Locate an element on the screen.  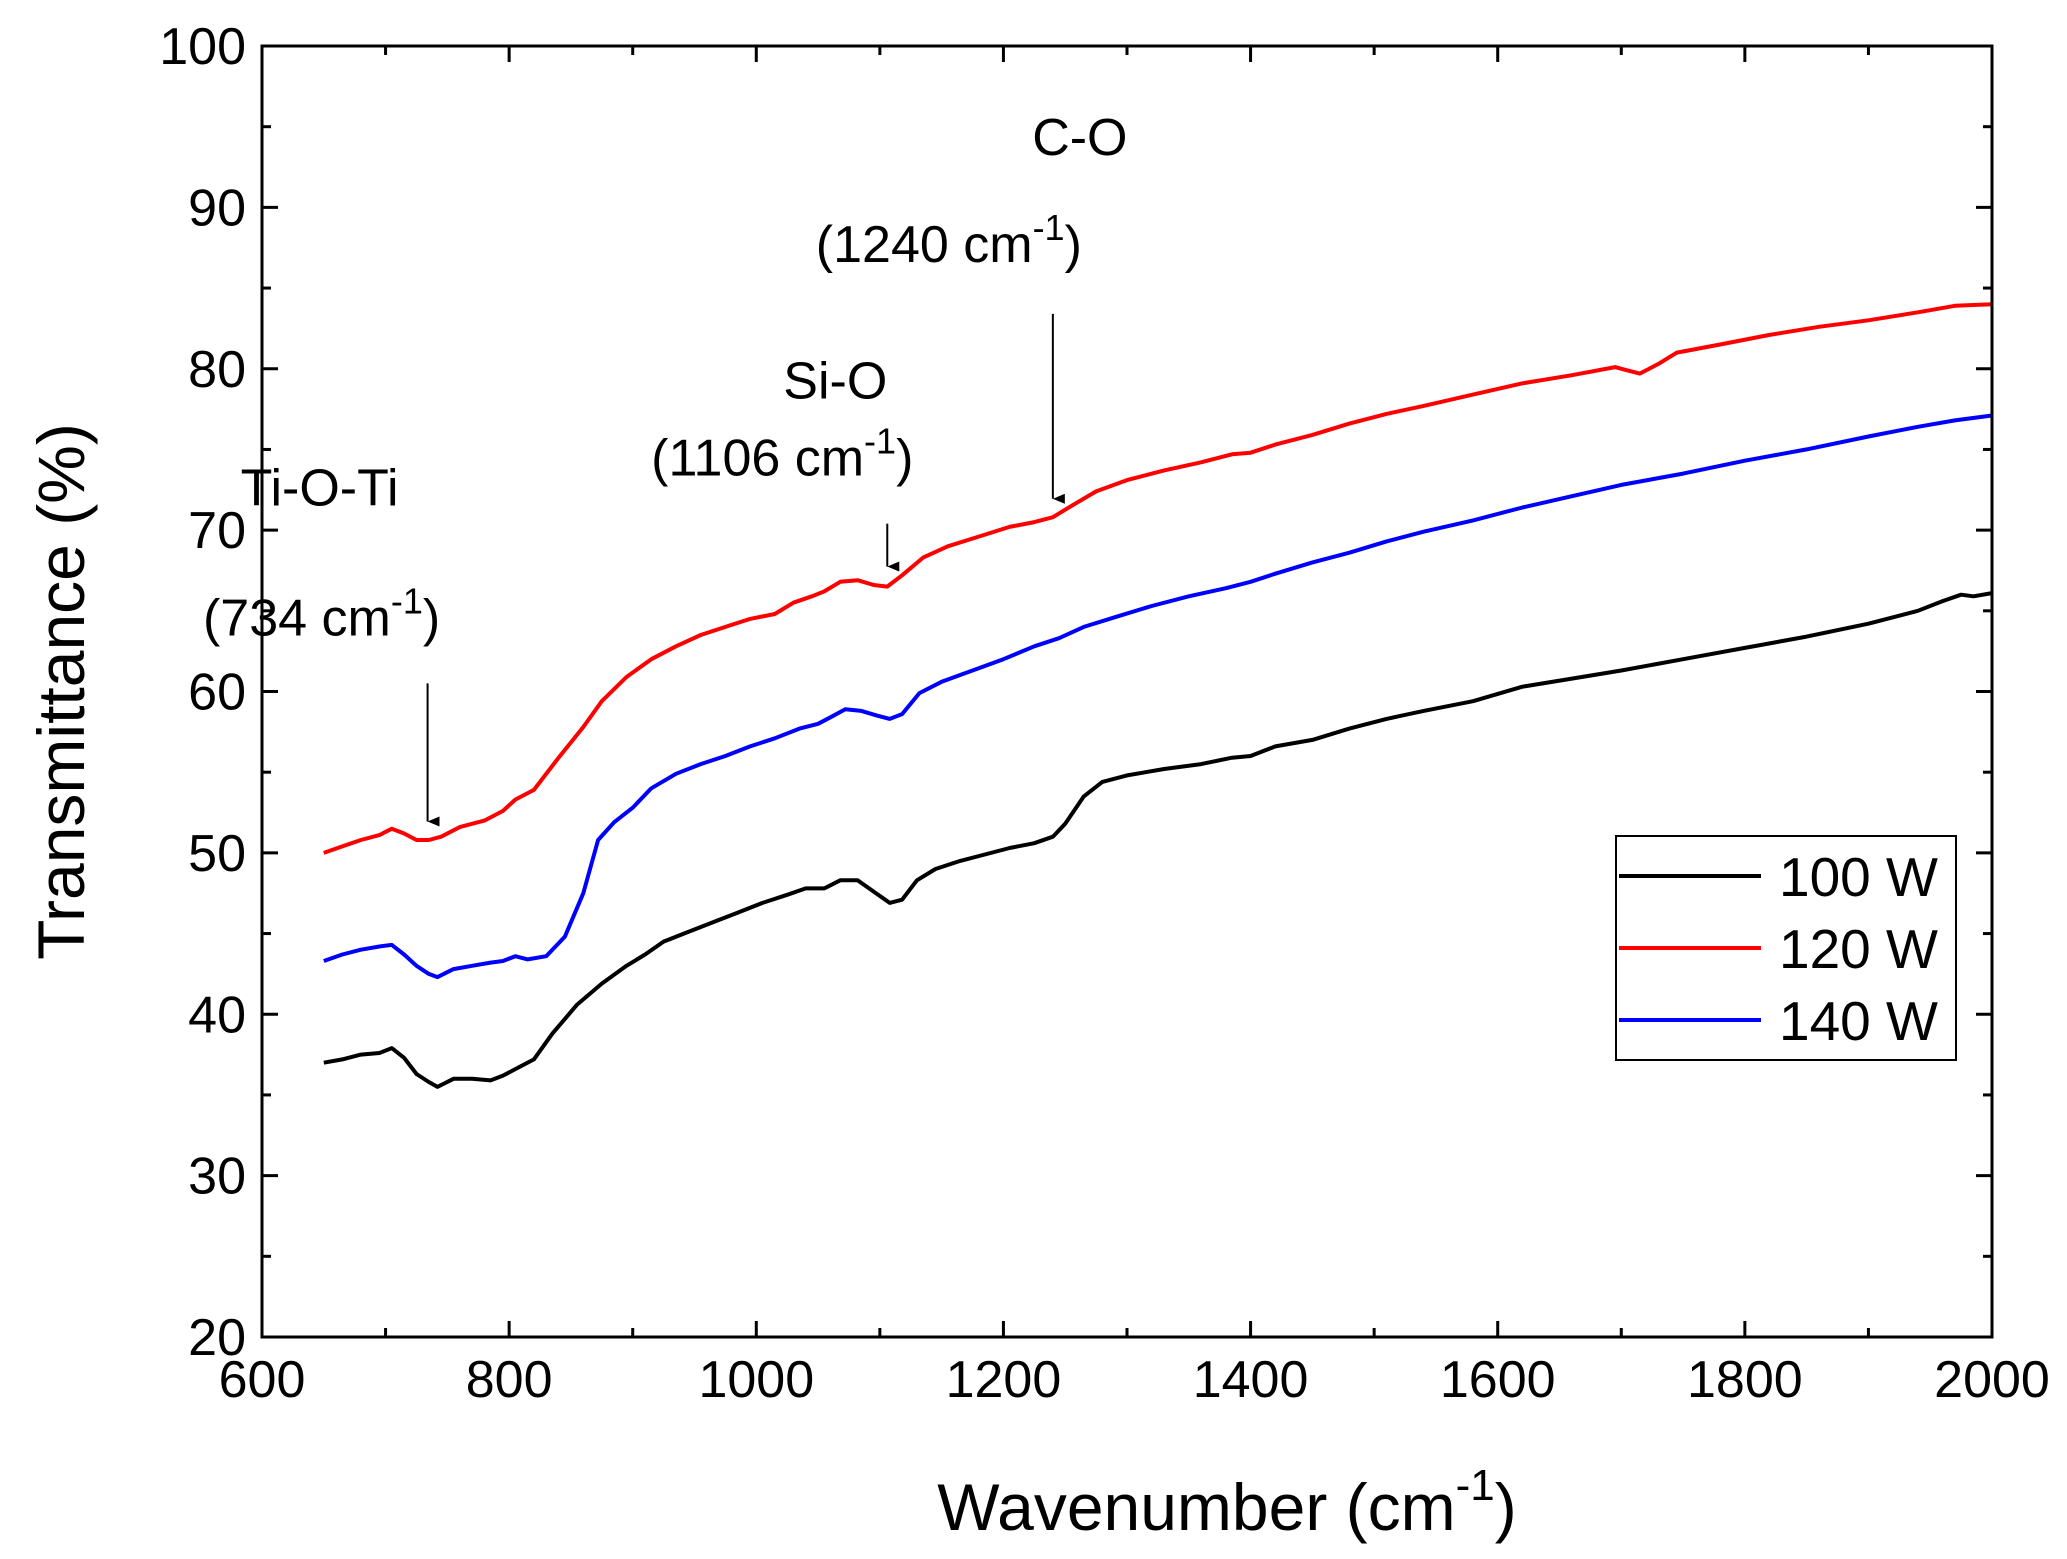
x-tick-label: 2000 is located at coordinates (1992, 1380).